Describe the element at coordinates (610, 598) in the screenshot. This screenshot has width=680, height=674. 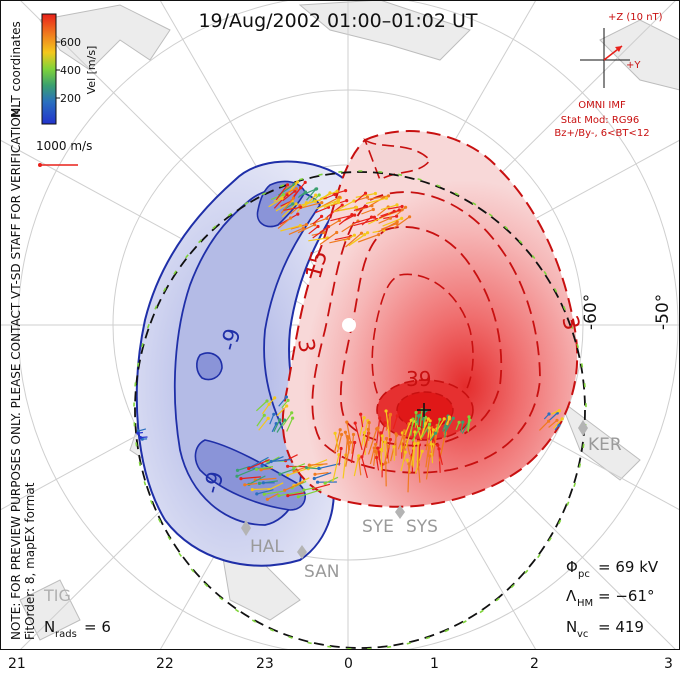
I see `stat-lambda-hm: Λ HM = −61°` at that location.